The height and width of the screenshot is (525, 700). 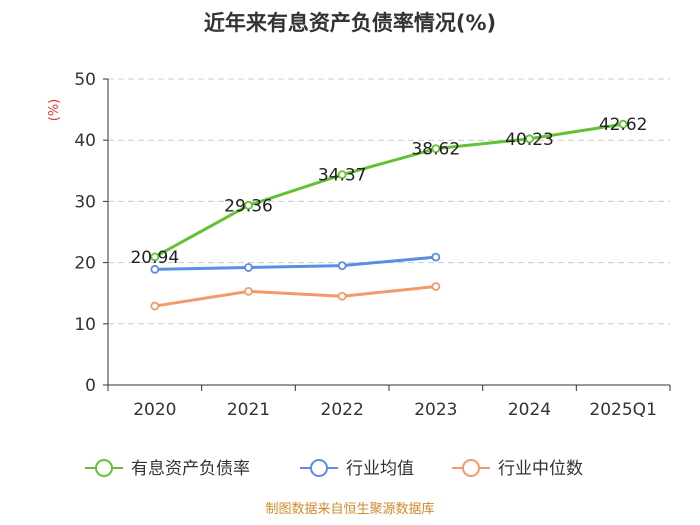 What do you see at coordinates (190, 469) in the screenshot?
I see `legend-label: 有息资产负债率` at bounding box center [190, 469].